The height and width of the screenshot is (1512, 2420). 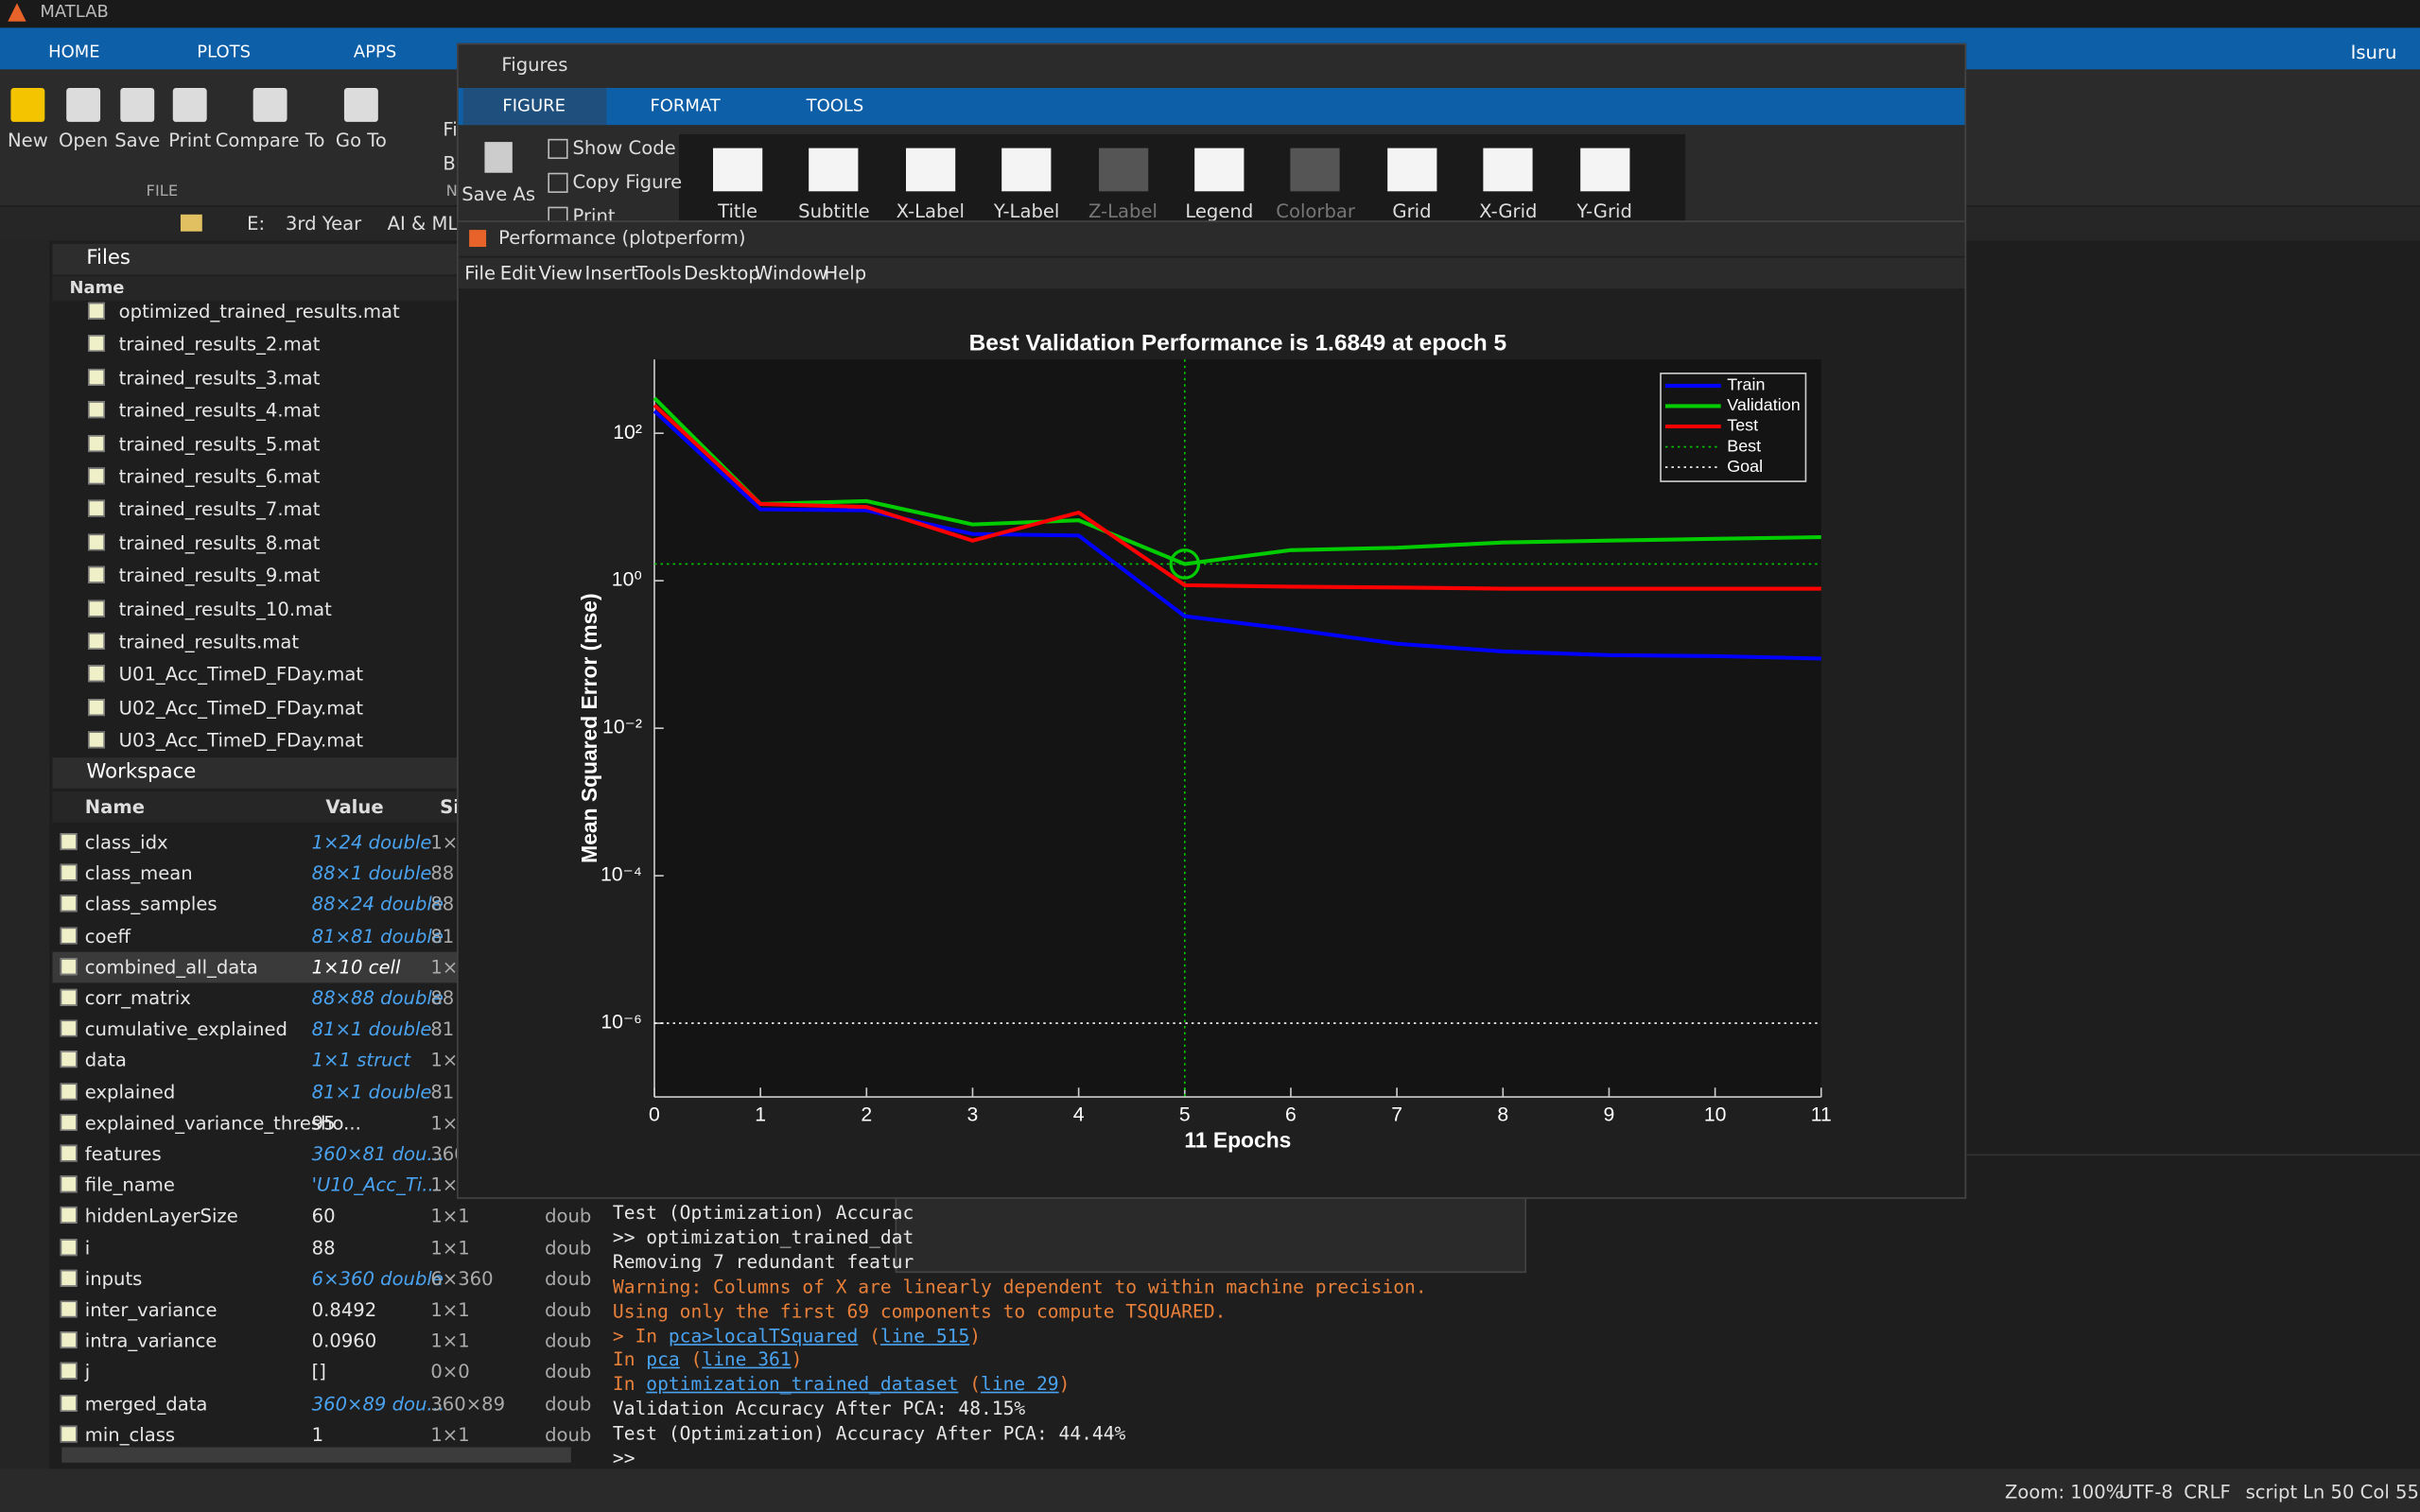 I want to click on button-icon, so click(x=270, y=105).